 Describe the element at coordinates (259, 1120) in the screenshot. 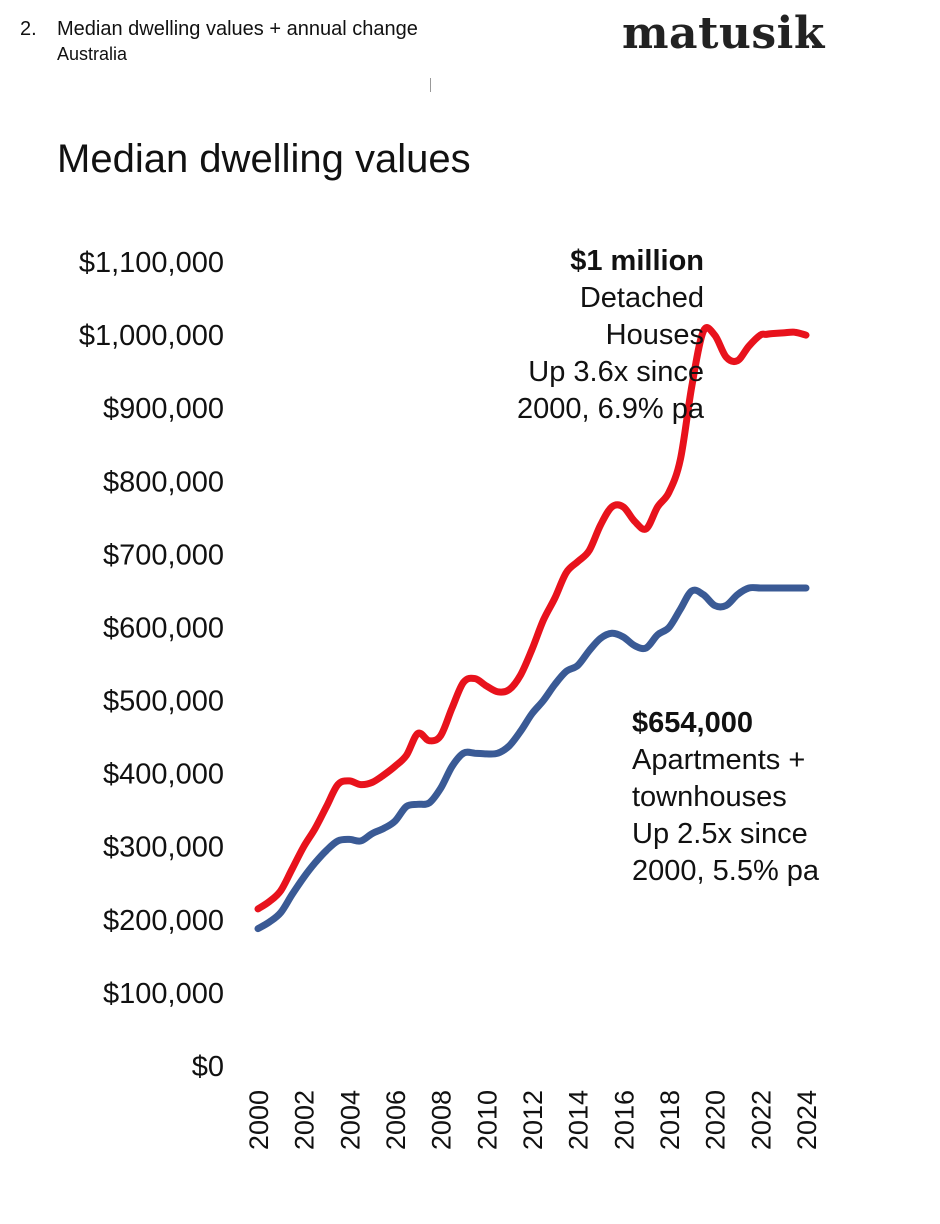

I see `x-tick-label: 2000` at that location.